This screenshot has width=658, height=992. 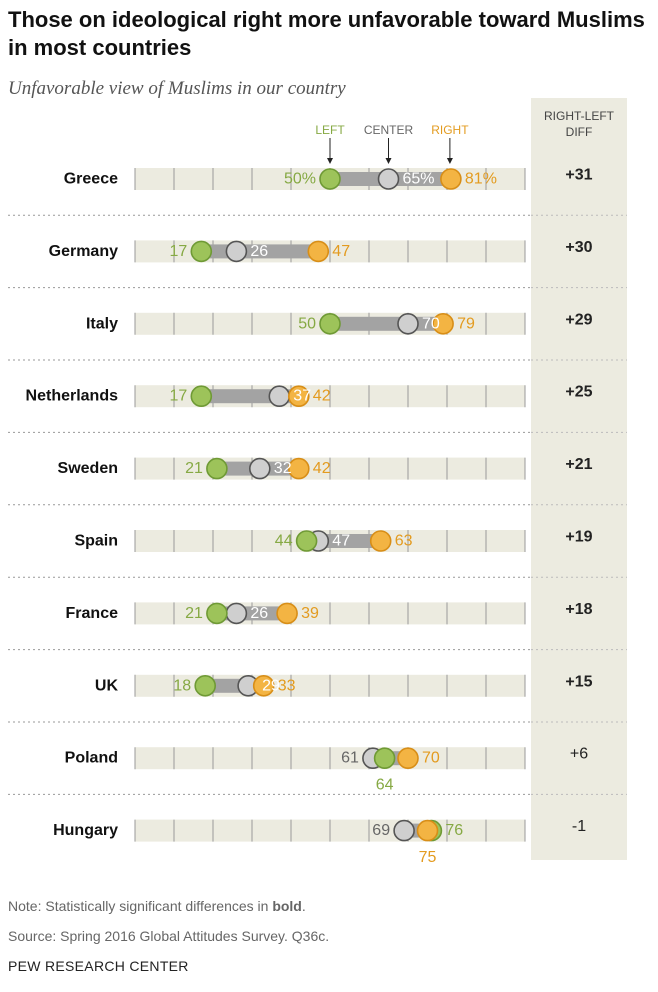 I want to click on country-label: Hungary, so click(x=85, y=830).